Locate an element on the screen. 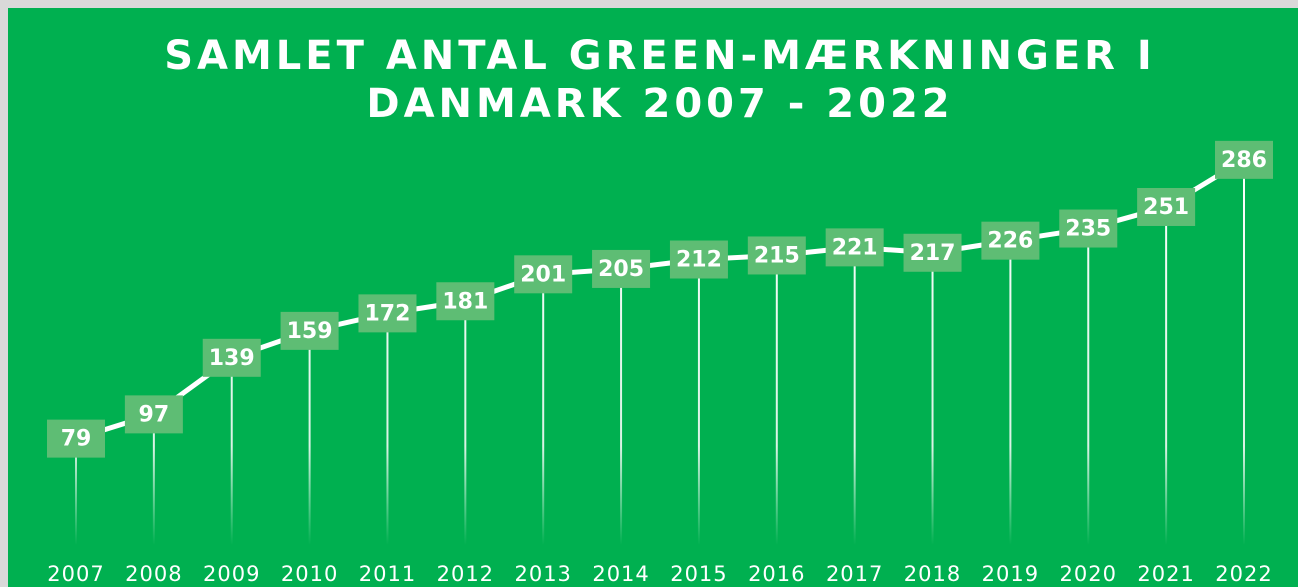 The width and height of the screenshot is (1298, 587). data-label: 205 is located at coordinates (621, 269).